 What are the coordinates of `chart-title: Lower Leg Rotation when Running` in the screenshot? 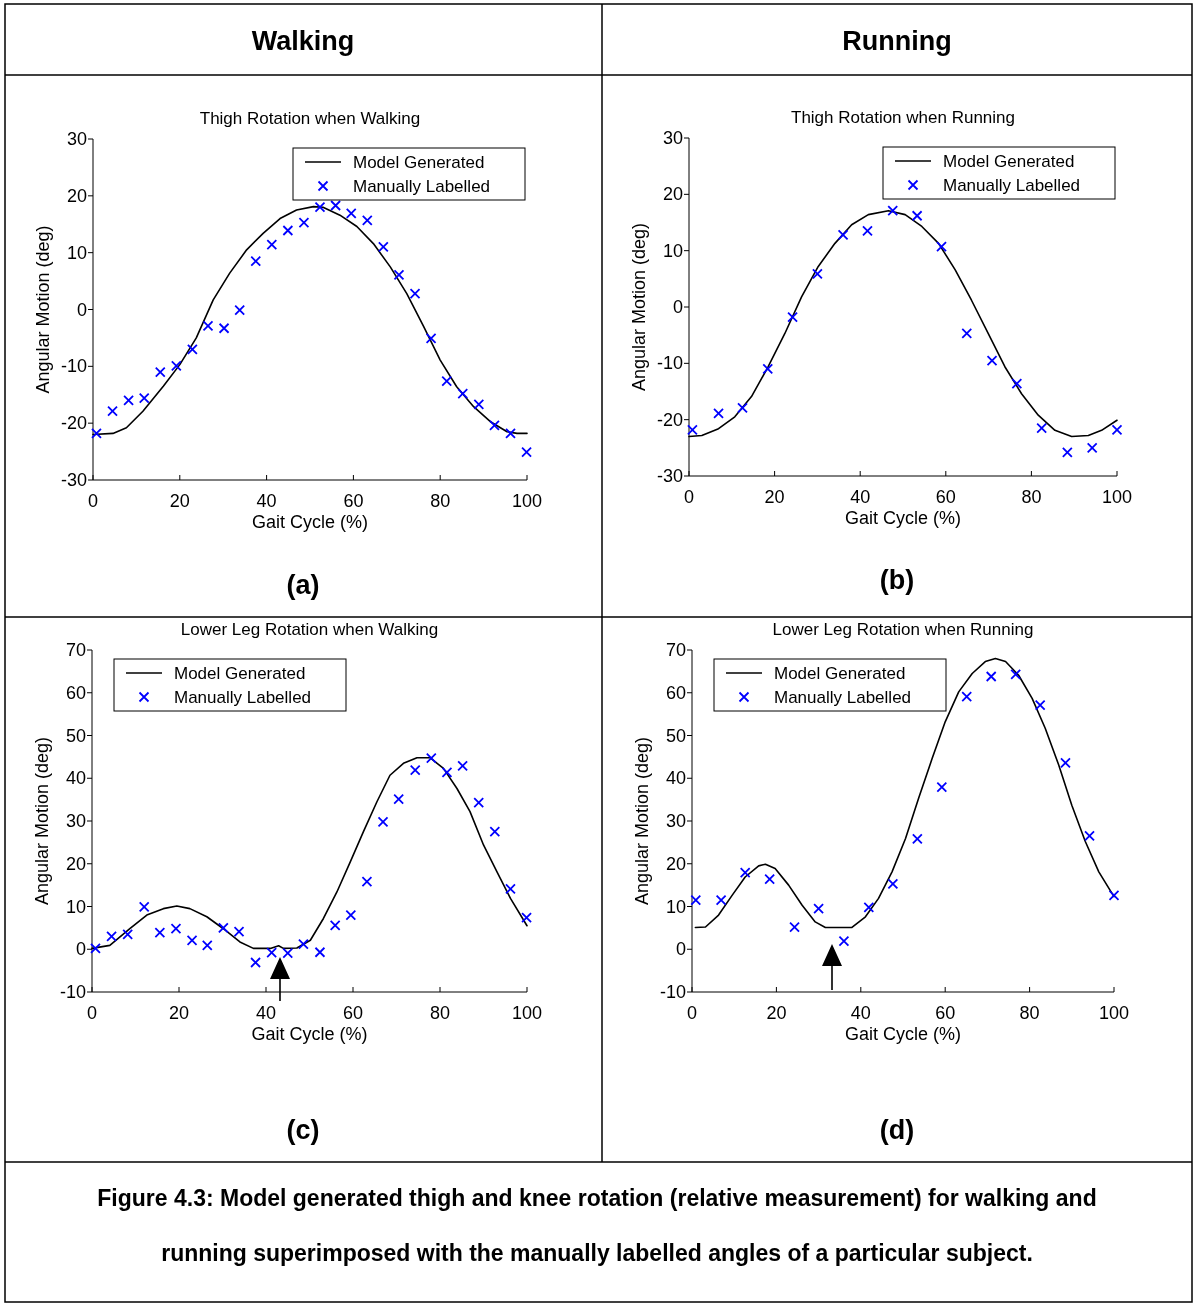 It's located at (903, 629).